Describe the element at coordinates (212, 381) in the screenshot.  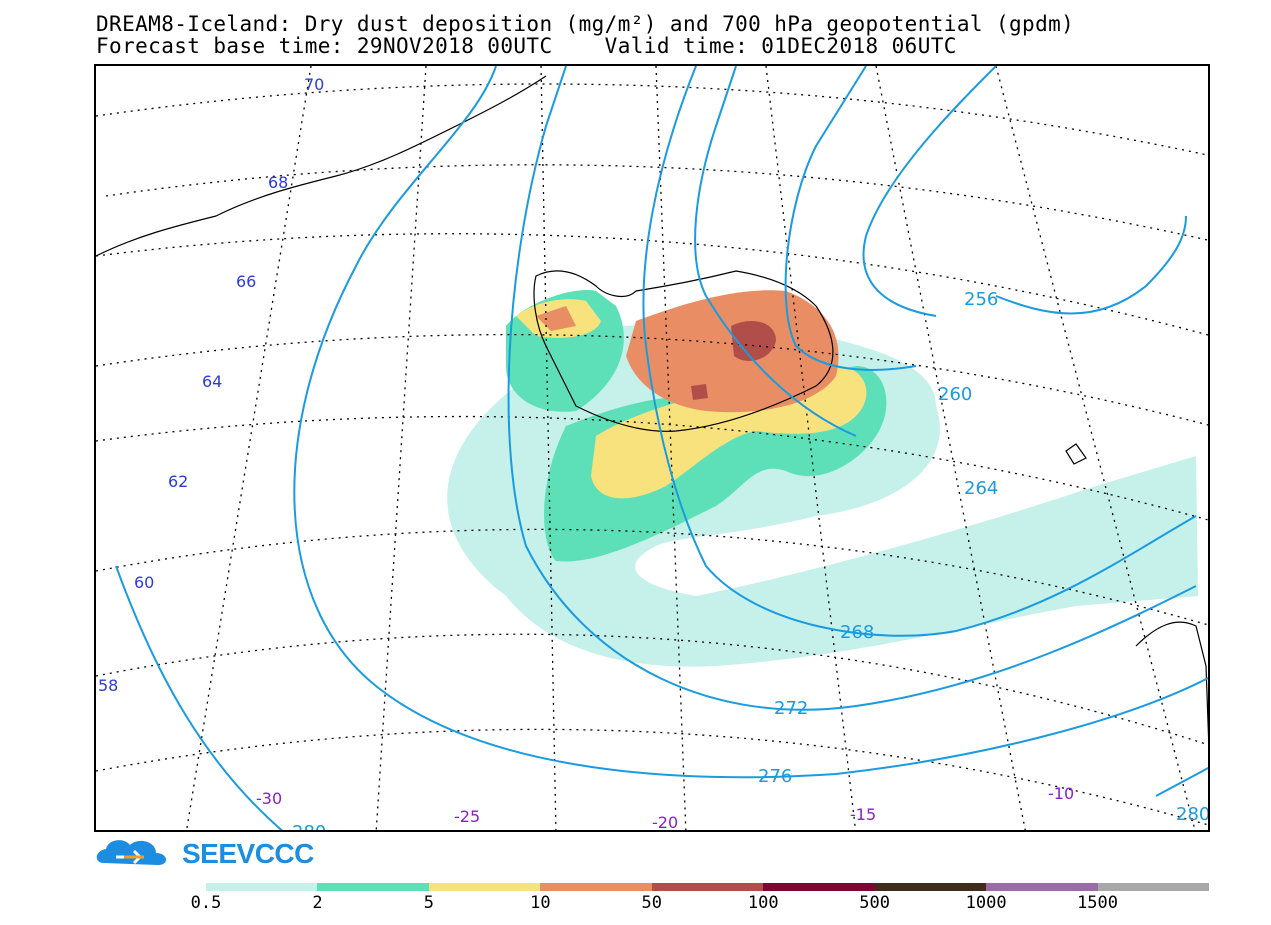
I see `latitude-label: 64` at that location.